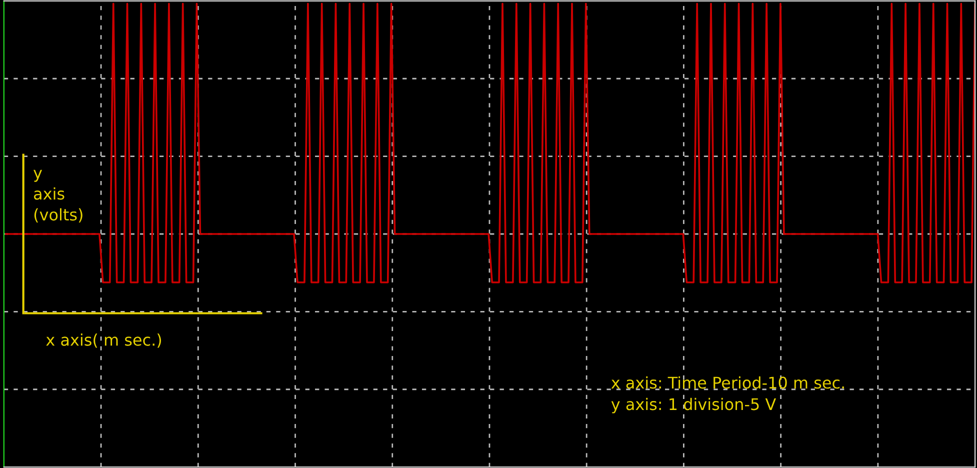 The width and height of the screenshot is (977, 468). I want to click on y-axis-title: y axis (volts), so click(58, 196).